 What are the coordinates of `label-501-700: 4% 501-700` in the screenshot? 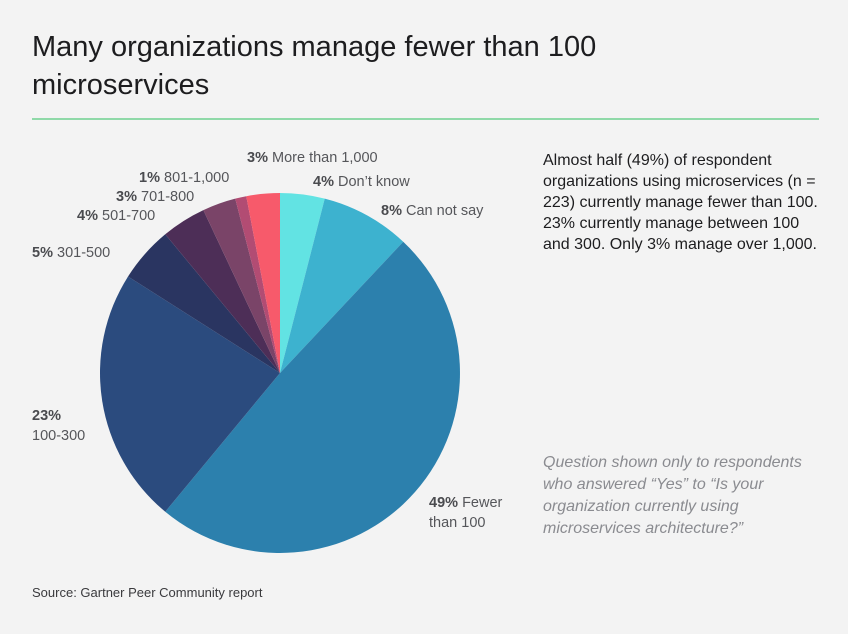 It's located at (116, 216).